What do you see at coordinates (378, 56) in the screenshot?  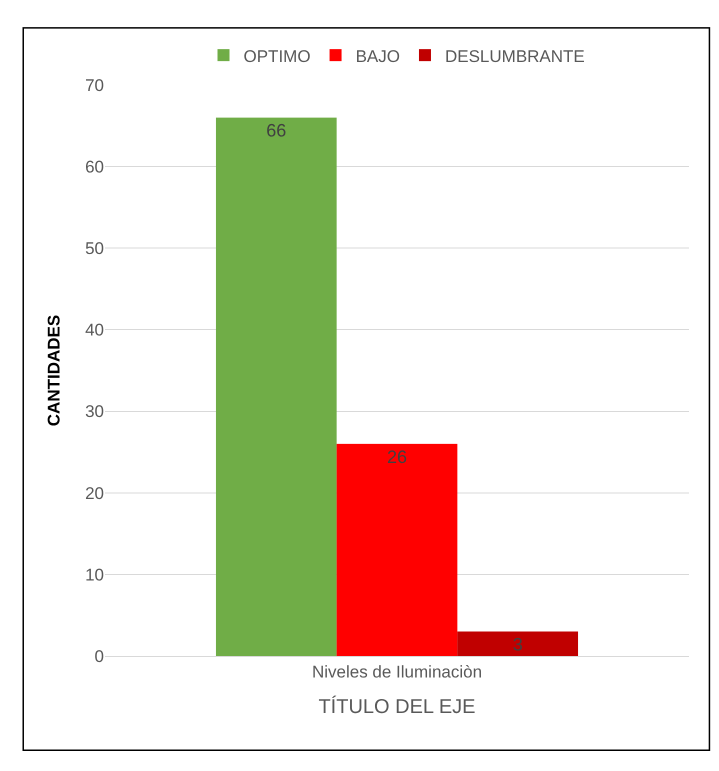 I see `legend-label: BAJO` at bounding box center [378, 56].